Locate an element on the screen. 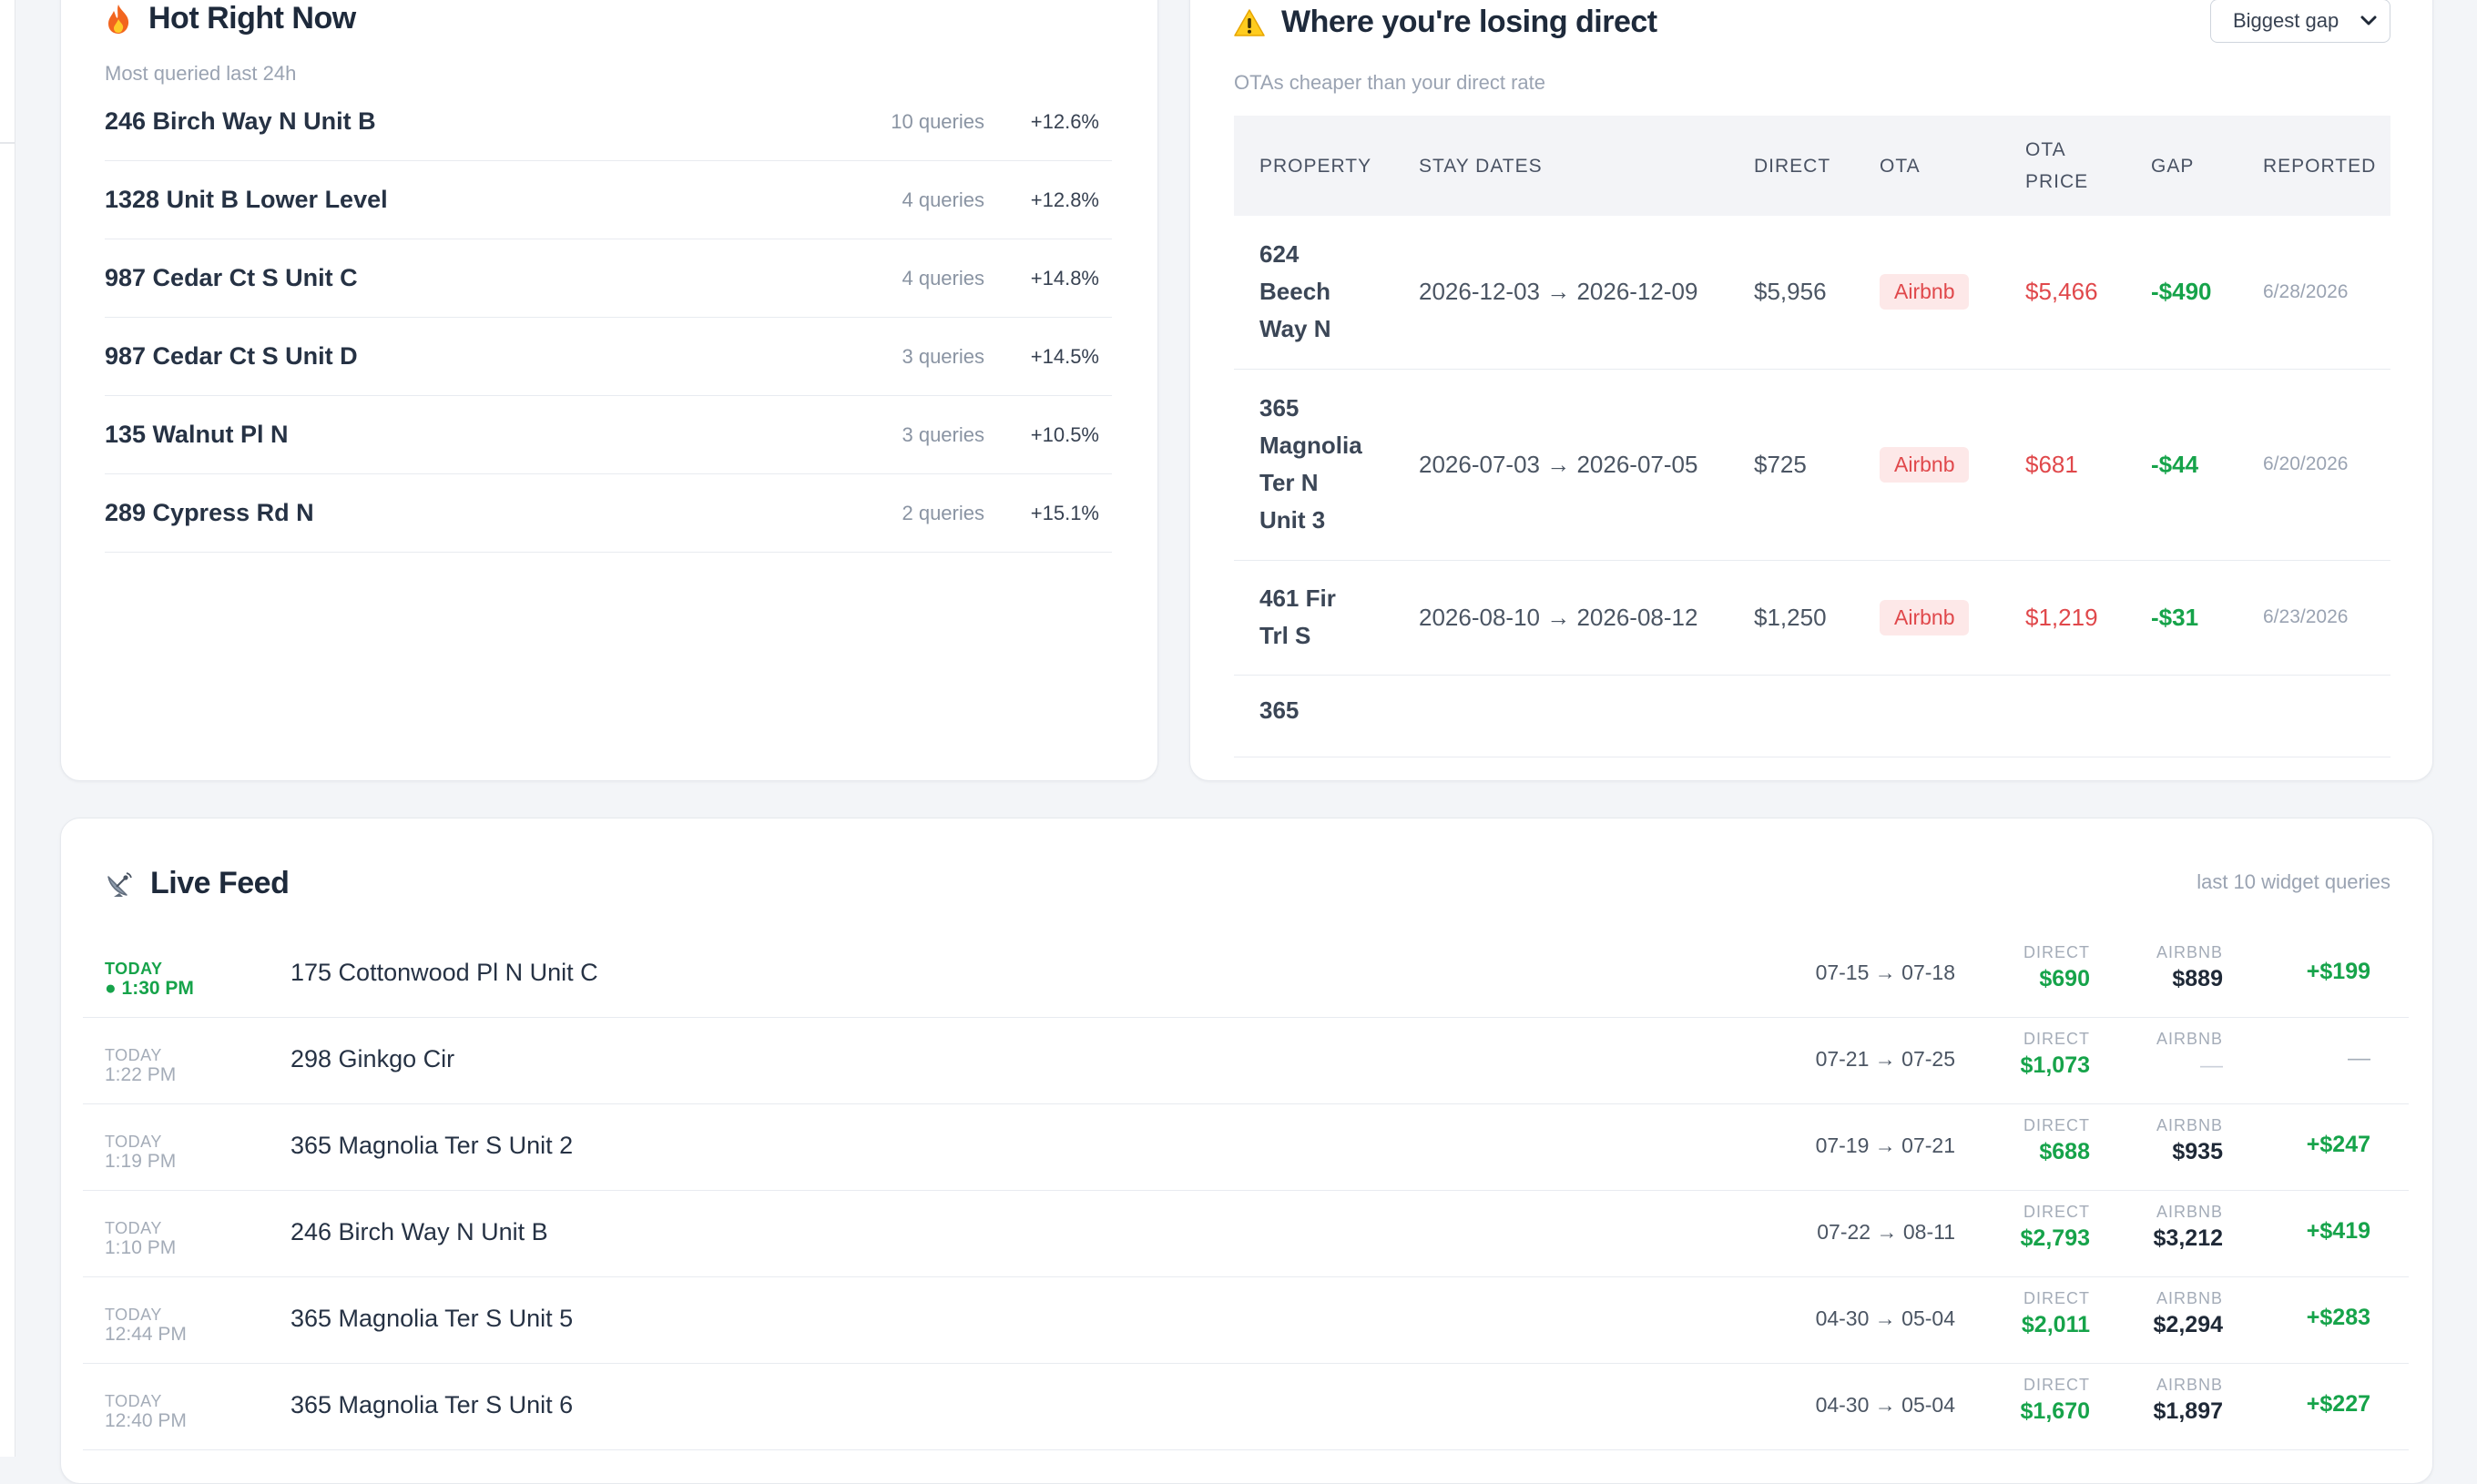 The image size is (2477, 1484). row-direct-price: $1,250 is located at coordinates (1791, 618).